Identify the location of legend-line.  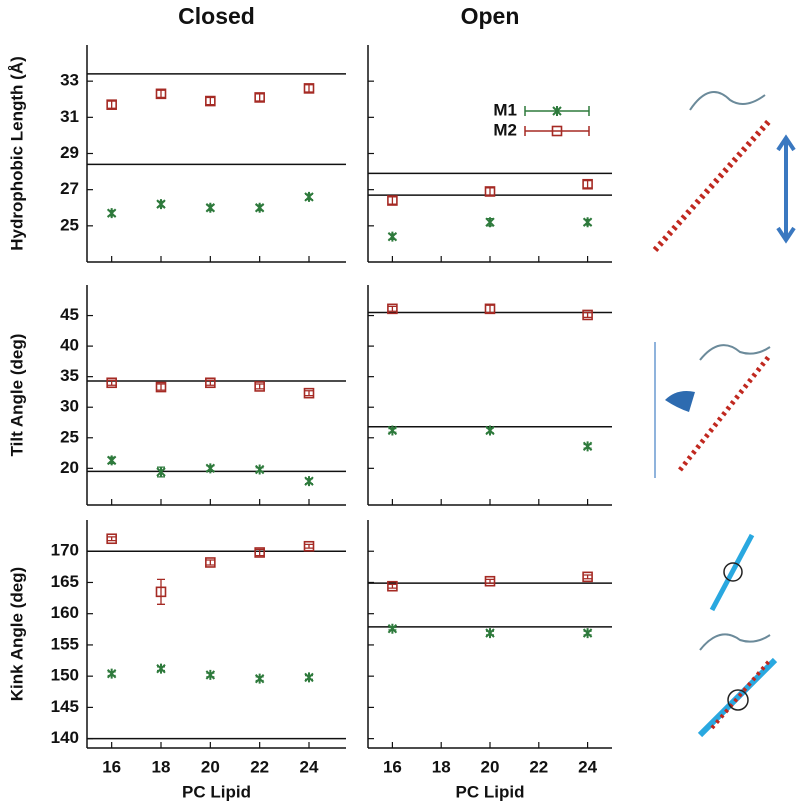
(557, 131).